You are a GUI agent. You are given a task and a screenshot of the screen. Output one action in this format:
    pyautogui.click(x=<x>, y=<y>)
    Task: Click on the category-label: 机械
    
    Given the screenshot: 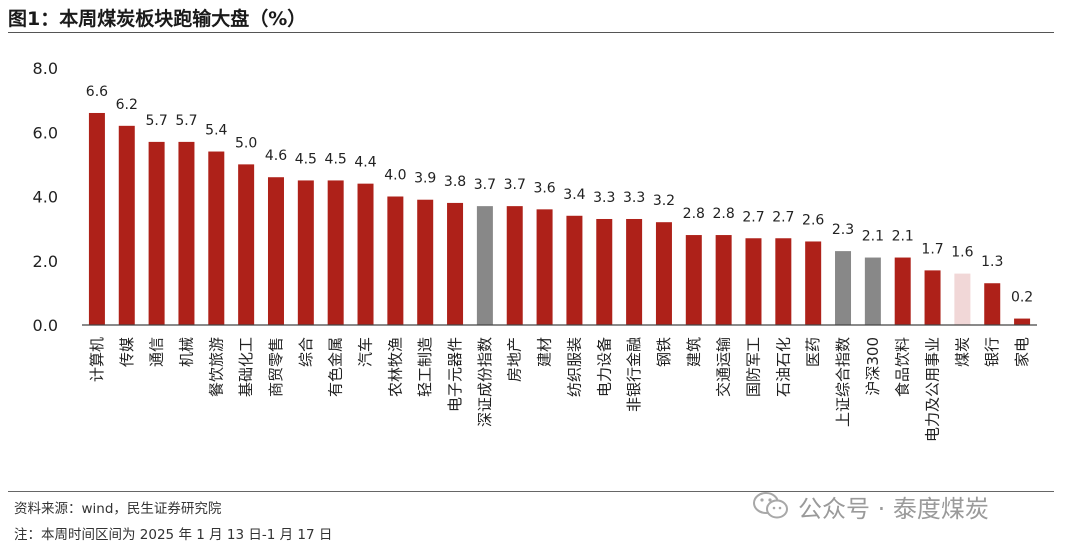 What is the action you would take?
    pyautogui.click(x=186, y=352)
    